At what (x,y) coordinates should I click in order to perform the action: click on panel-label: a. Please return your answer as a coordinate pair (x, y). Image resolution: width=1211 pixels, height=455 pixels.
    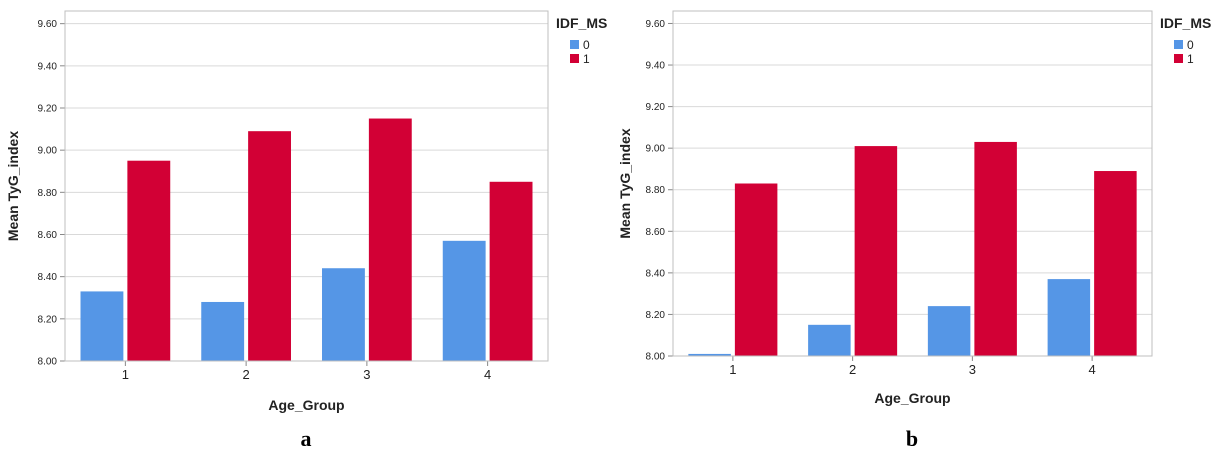
    Looking at the image, I should click on (306, 438).